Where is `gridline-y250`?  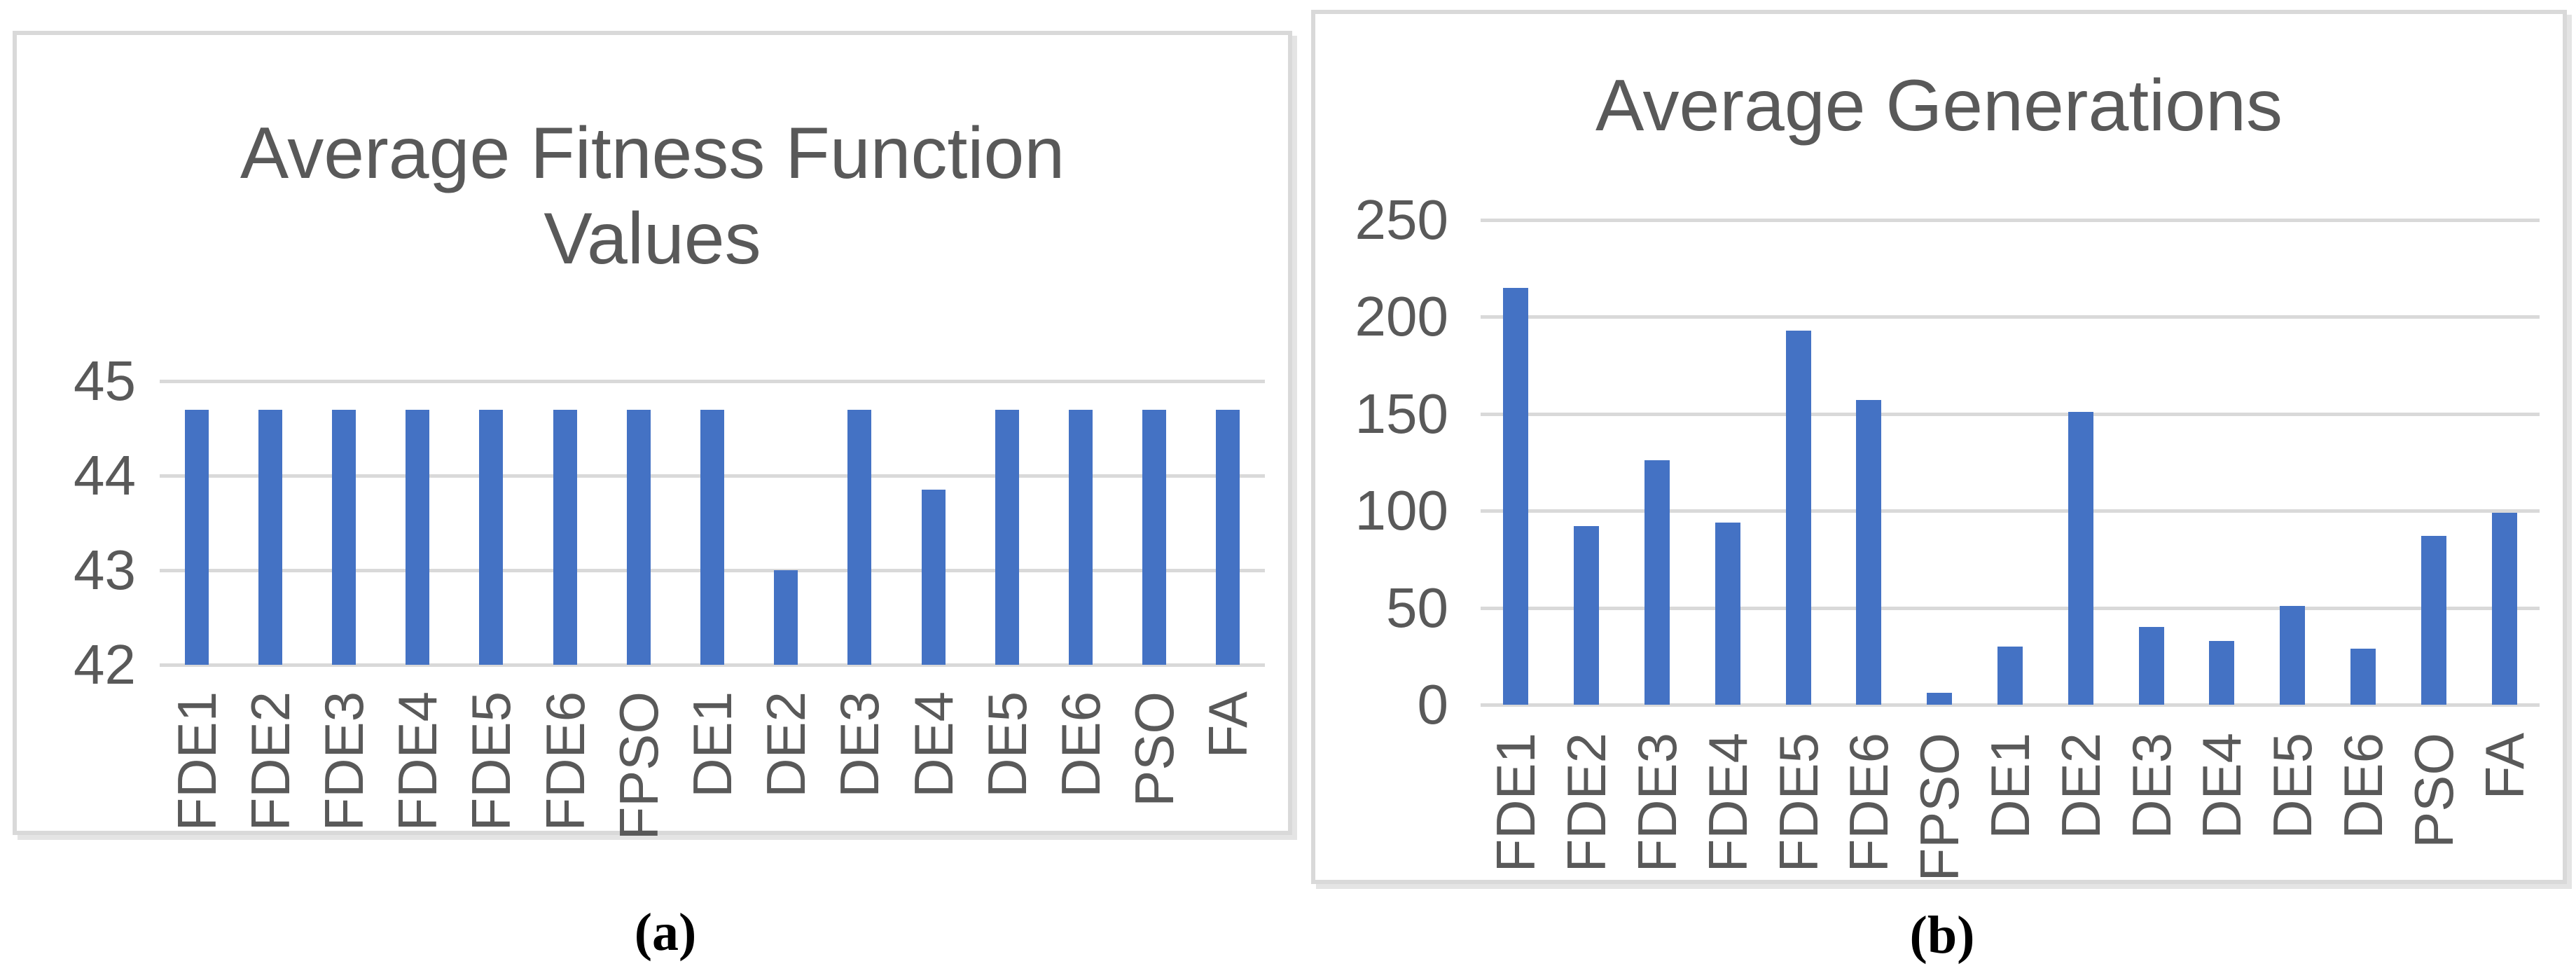 gridline-y250 is located at coordinates (2010, 220).